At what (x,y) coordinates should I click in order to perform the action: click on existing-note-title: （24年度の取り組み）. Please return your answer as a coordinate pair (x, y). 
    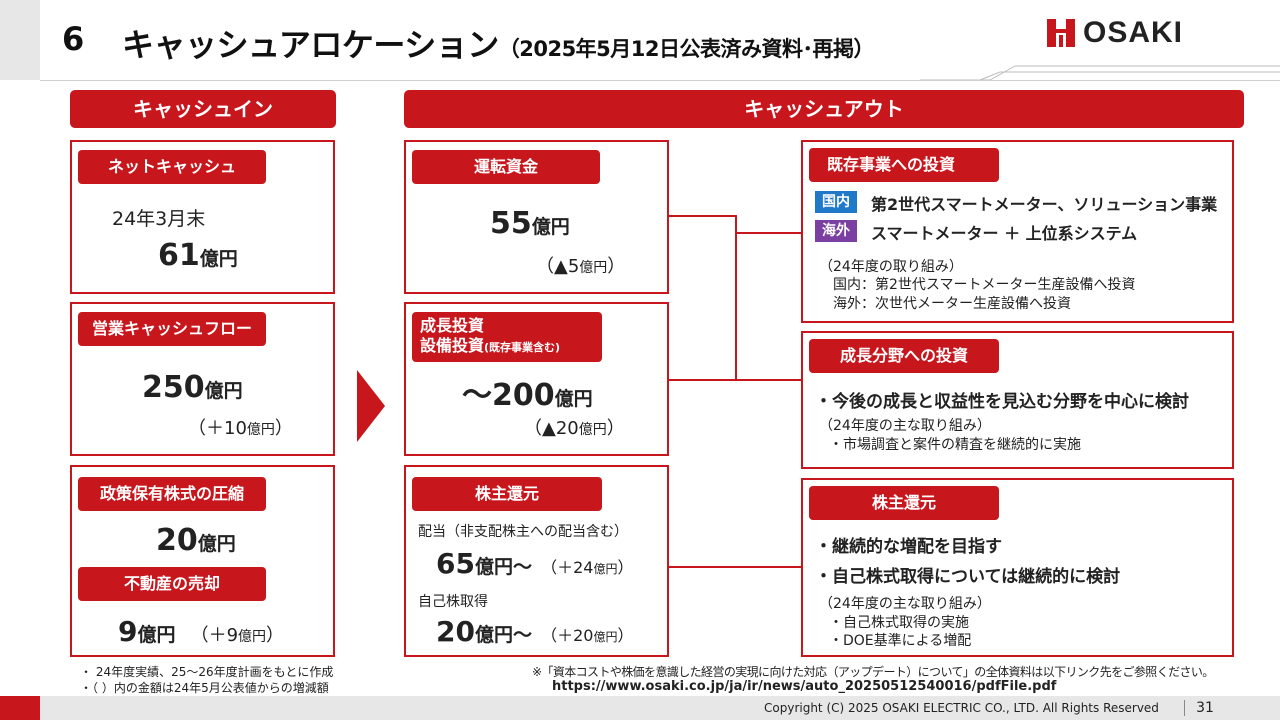
    Looking at the image, I should click on (891, 267).